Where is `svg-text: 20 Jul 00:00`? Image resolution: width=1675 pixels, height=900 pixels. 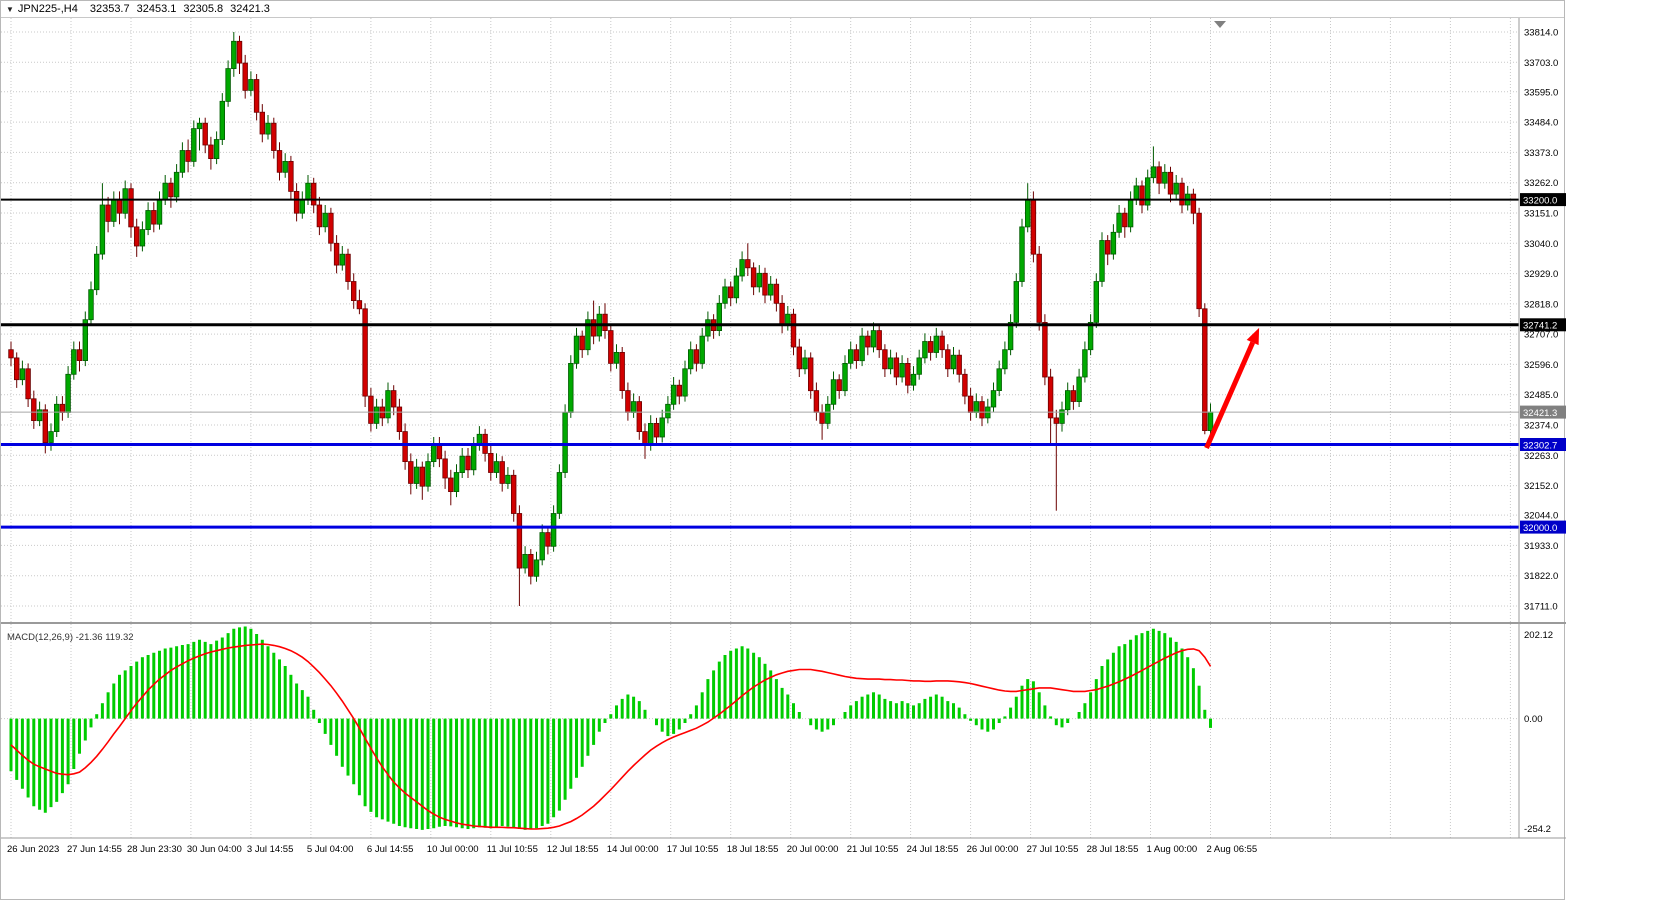
svg-text: 20 Jul 00:00 is located at coordinates (813, 849).